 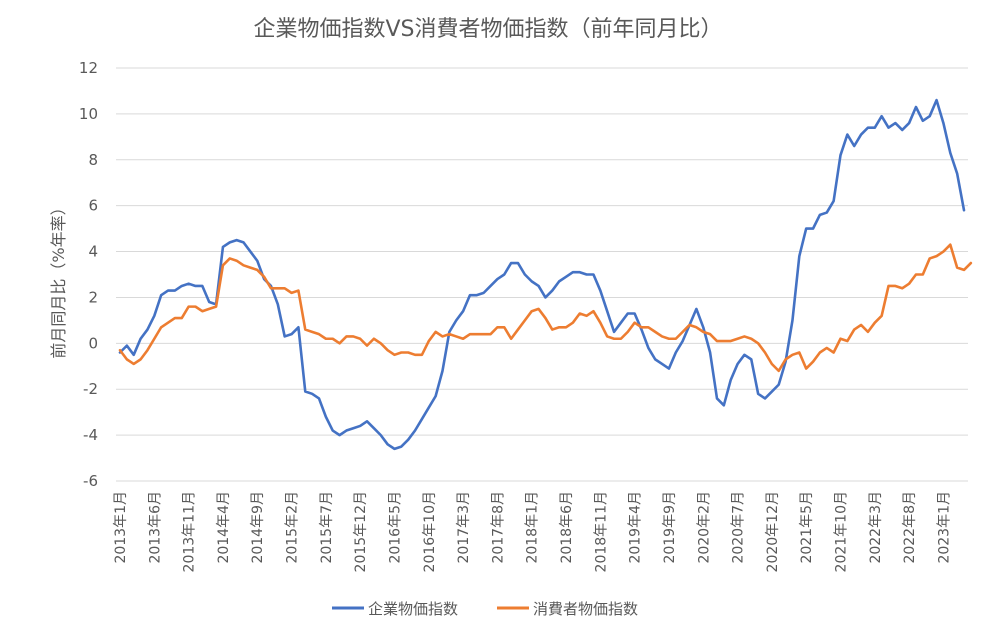 What do you see at coordinates (704, 527) in the screenshot?
I see `x-tick-label: 2020年2月` at bounding box center [704, 527].